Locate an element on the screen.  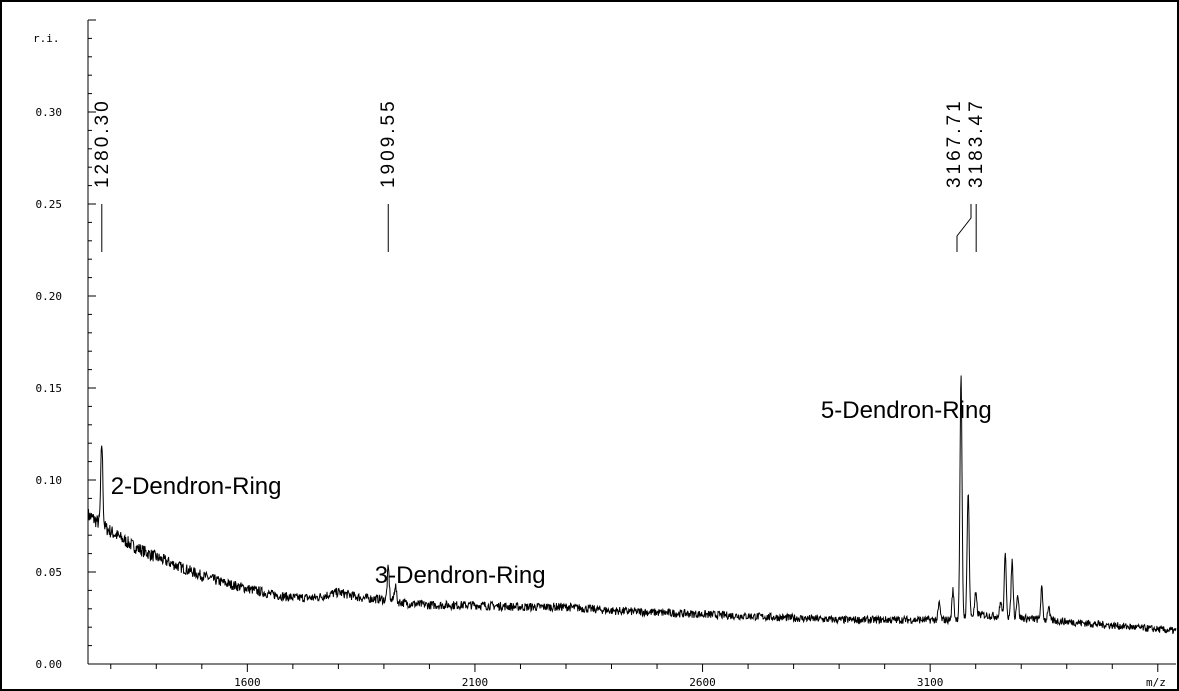
peak-label-group: 1280.30 is located at coordinates (102, 175).